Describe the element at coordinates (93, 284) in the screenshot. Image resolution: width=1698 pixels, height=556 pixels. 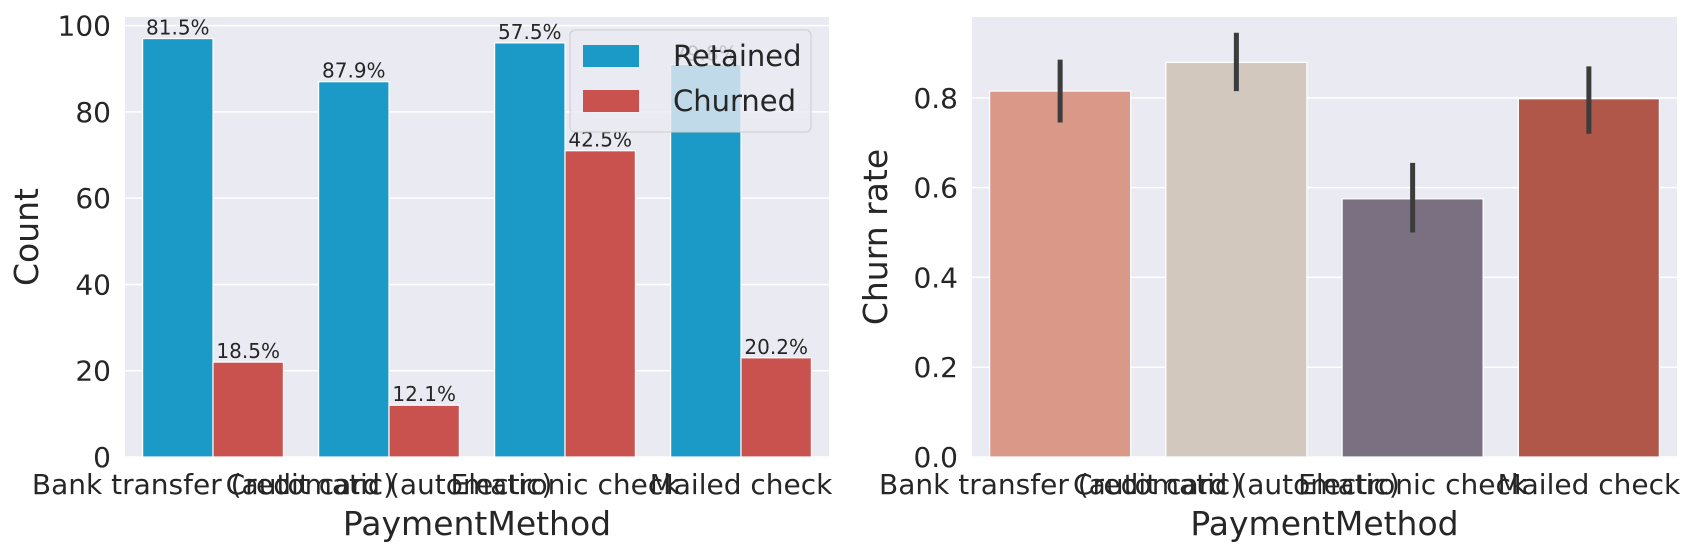
I see `y-tick-label-left: 40` at that location.